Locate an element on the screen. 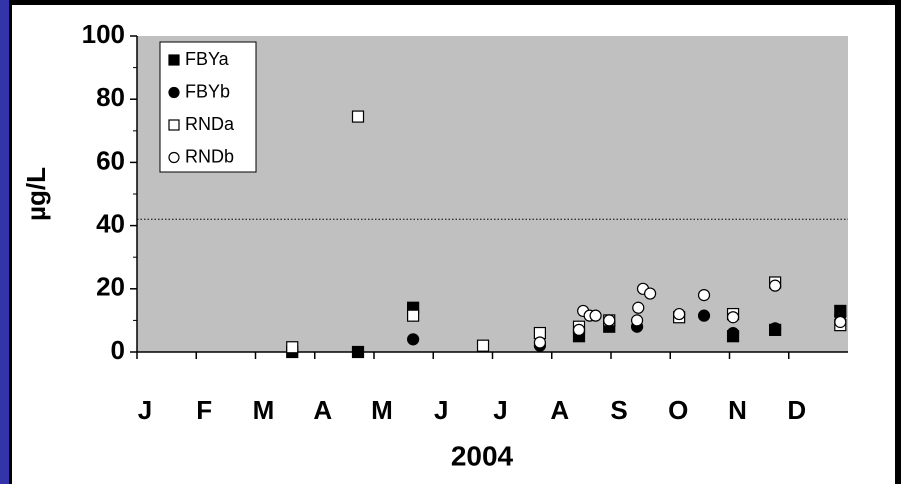 This screenshot has height=489, width=901. legend-label: FBYa is located at coordinates (207, 59).